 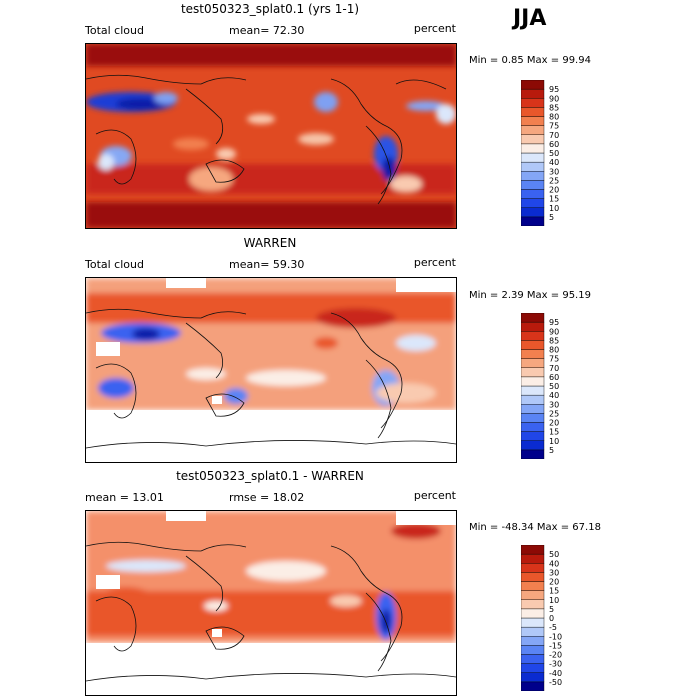 I want to click on panel3-colorbar: -50 -40 -30 -20 -15 -10 -5 0 5 10 15 20 30 40 50, so click(x=541, y=618).